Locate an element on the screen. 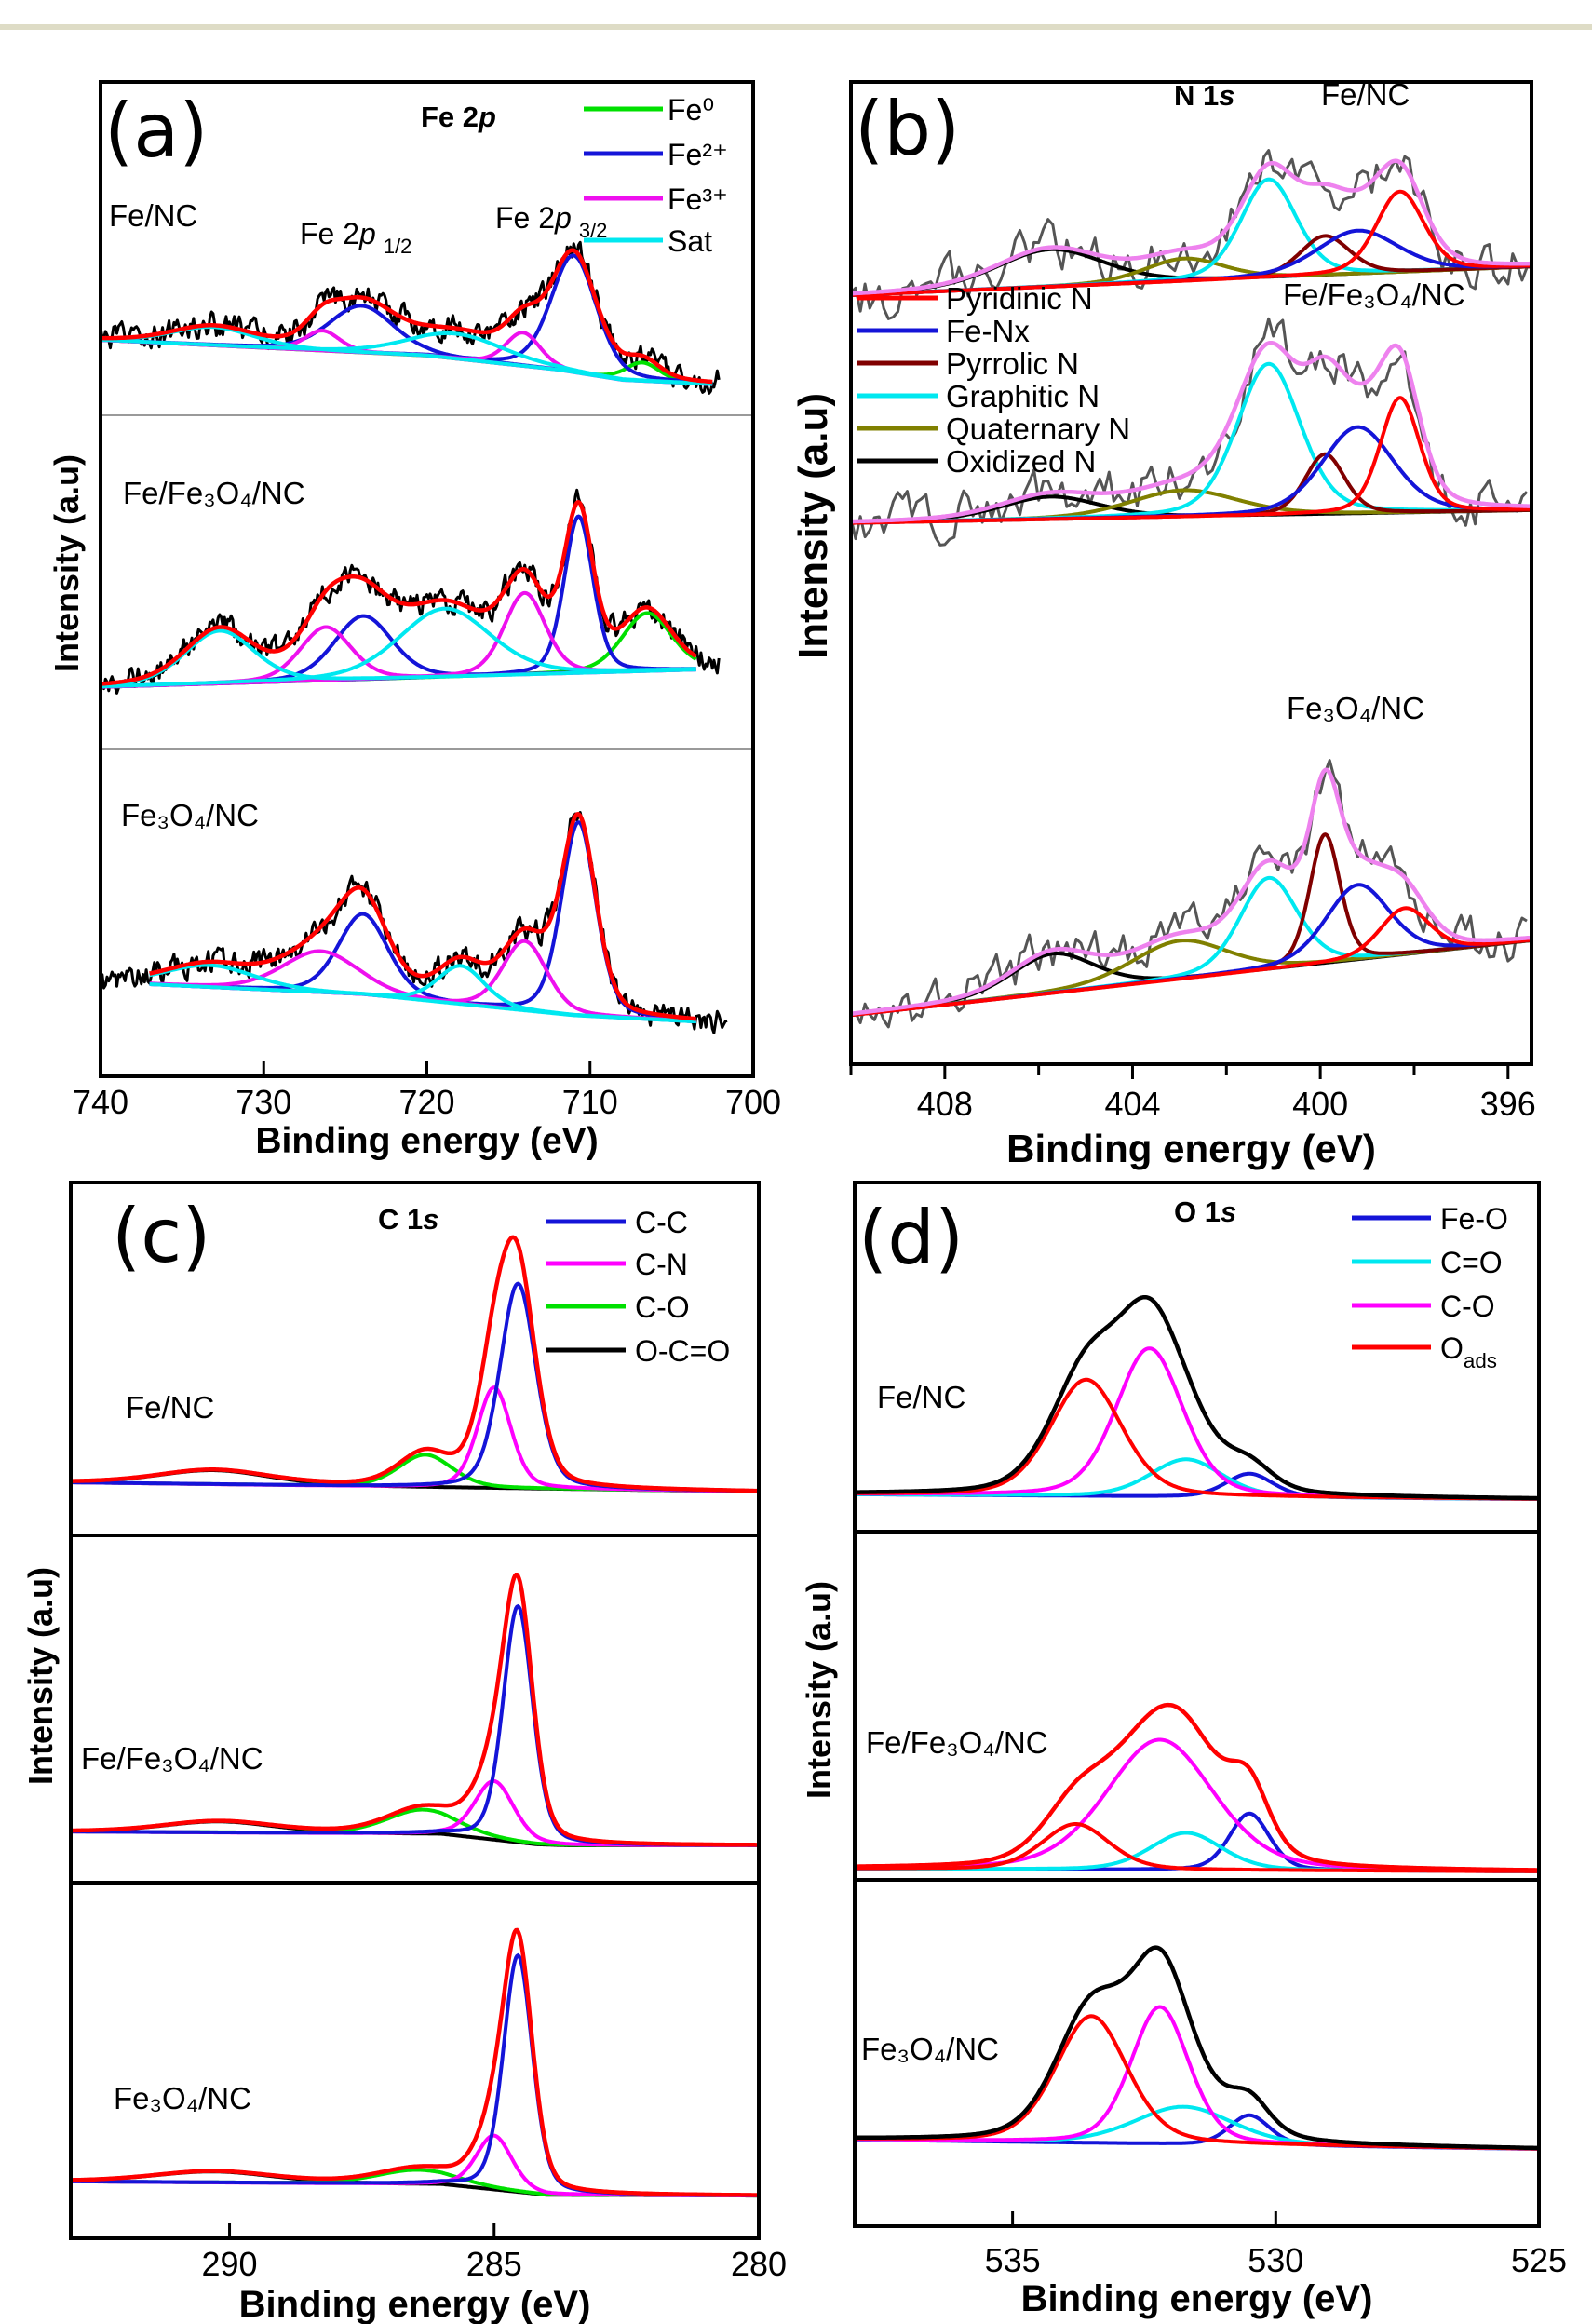 This screenshot has height=2324, width=1592. x-tick-label: 740 is located at coordinates (100, 1102).